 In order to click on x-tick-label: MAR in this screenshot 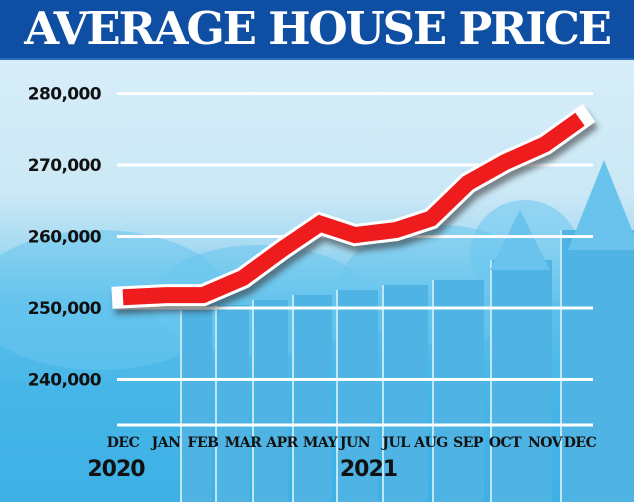, I will do `click(243, 443)`.